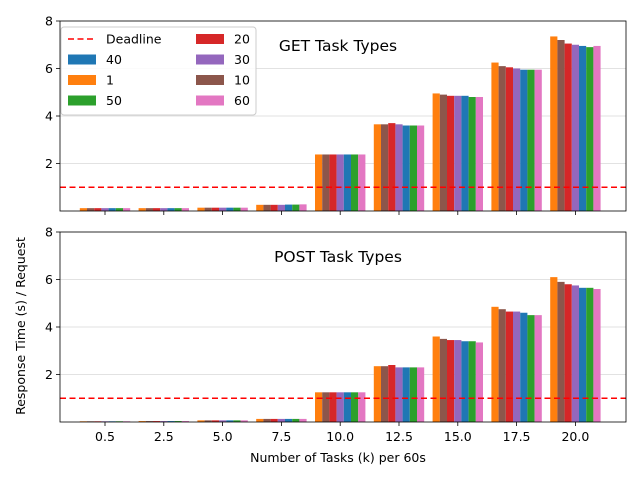 This screenshot has width=640, height=480. Describe the element at coordinates (392, 167) in the screenshot. I see `get-bar-12.5-series-20` at that location.